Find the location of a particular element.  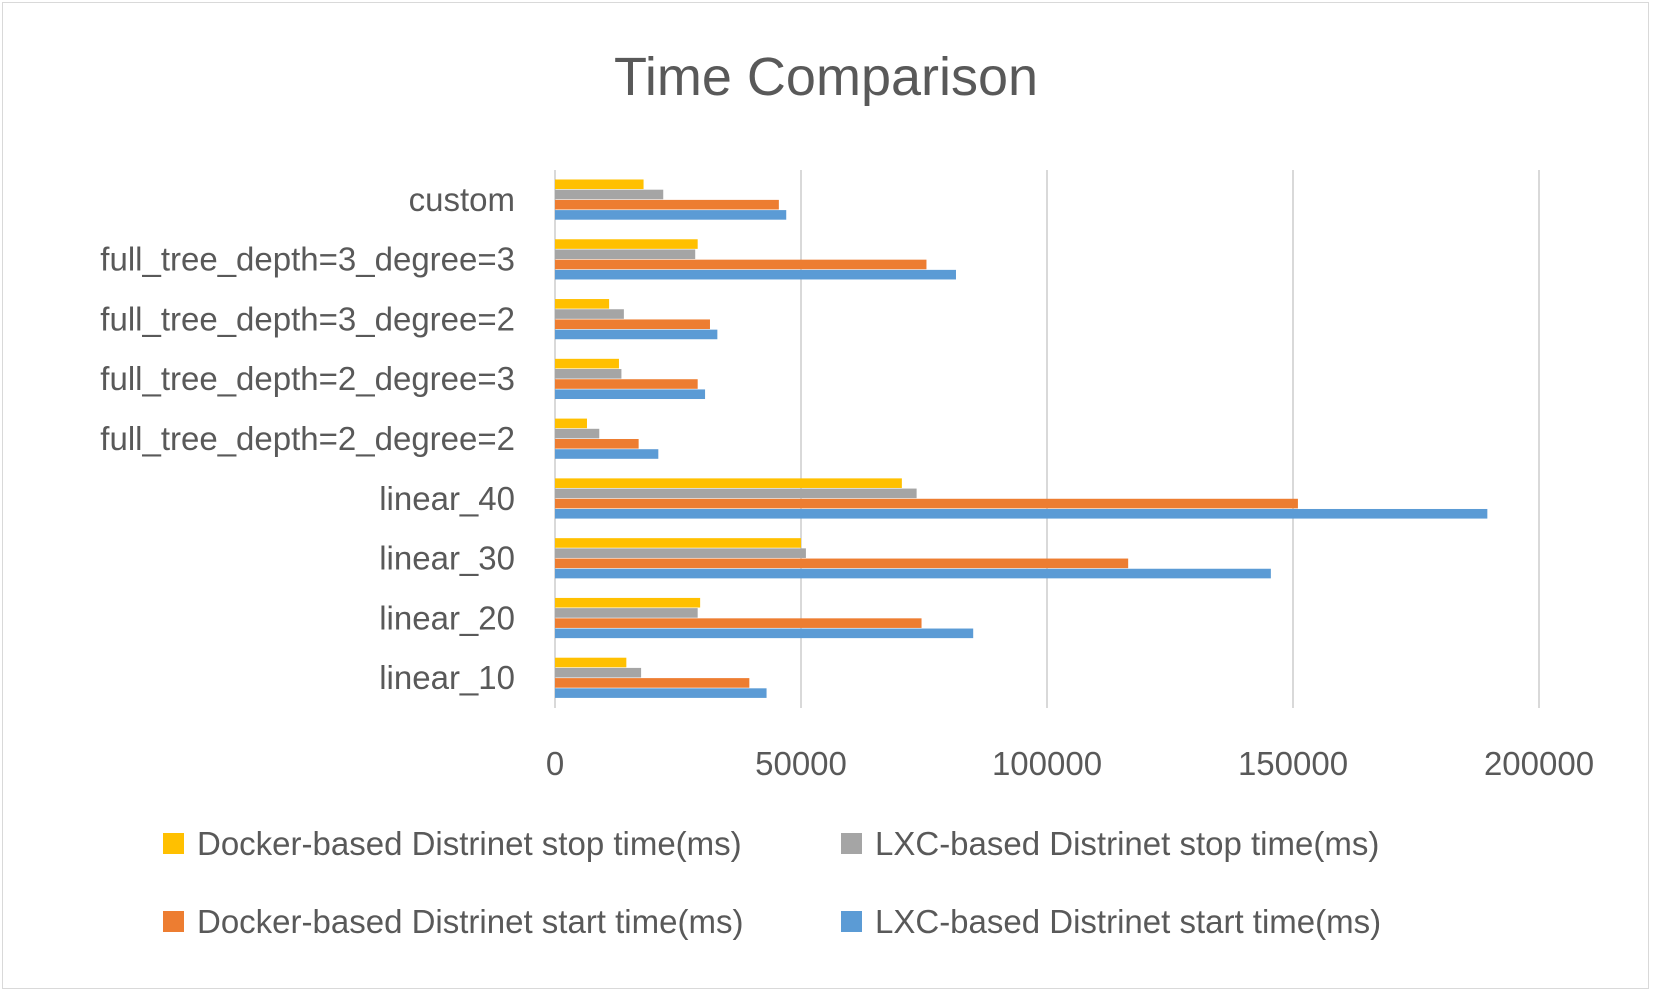

category-label: full_tree_depth=3_degree=3 is located at coordinates (307, 259).